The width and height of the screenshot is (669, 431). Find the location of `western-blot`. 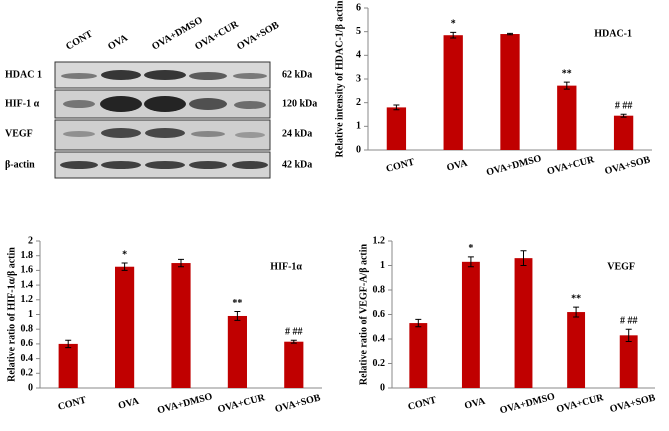

western-blot is located at coordinates (162, 120).